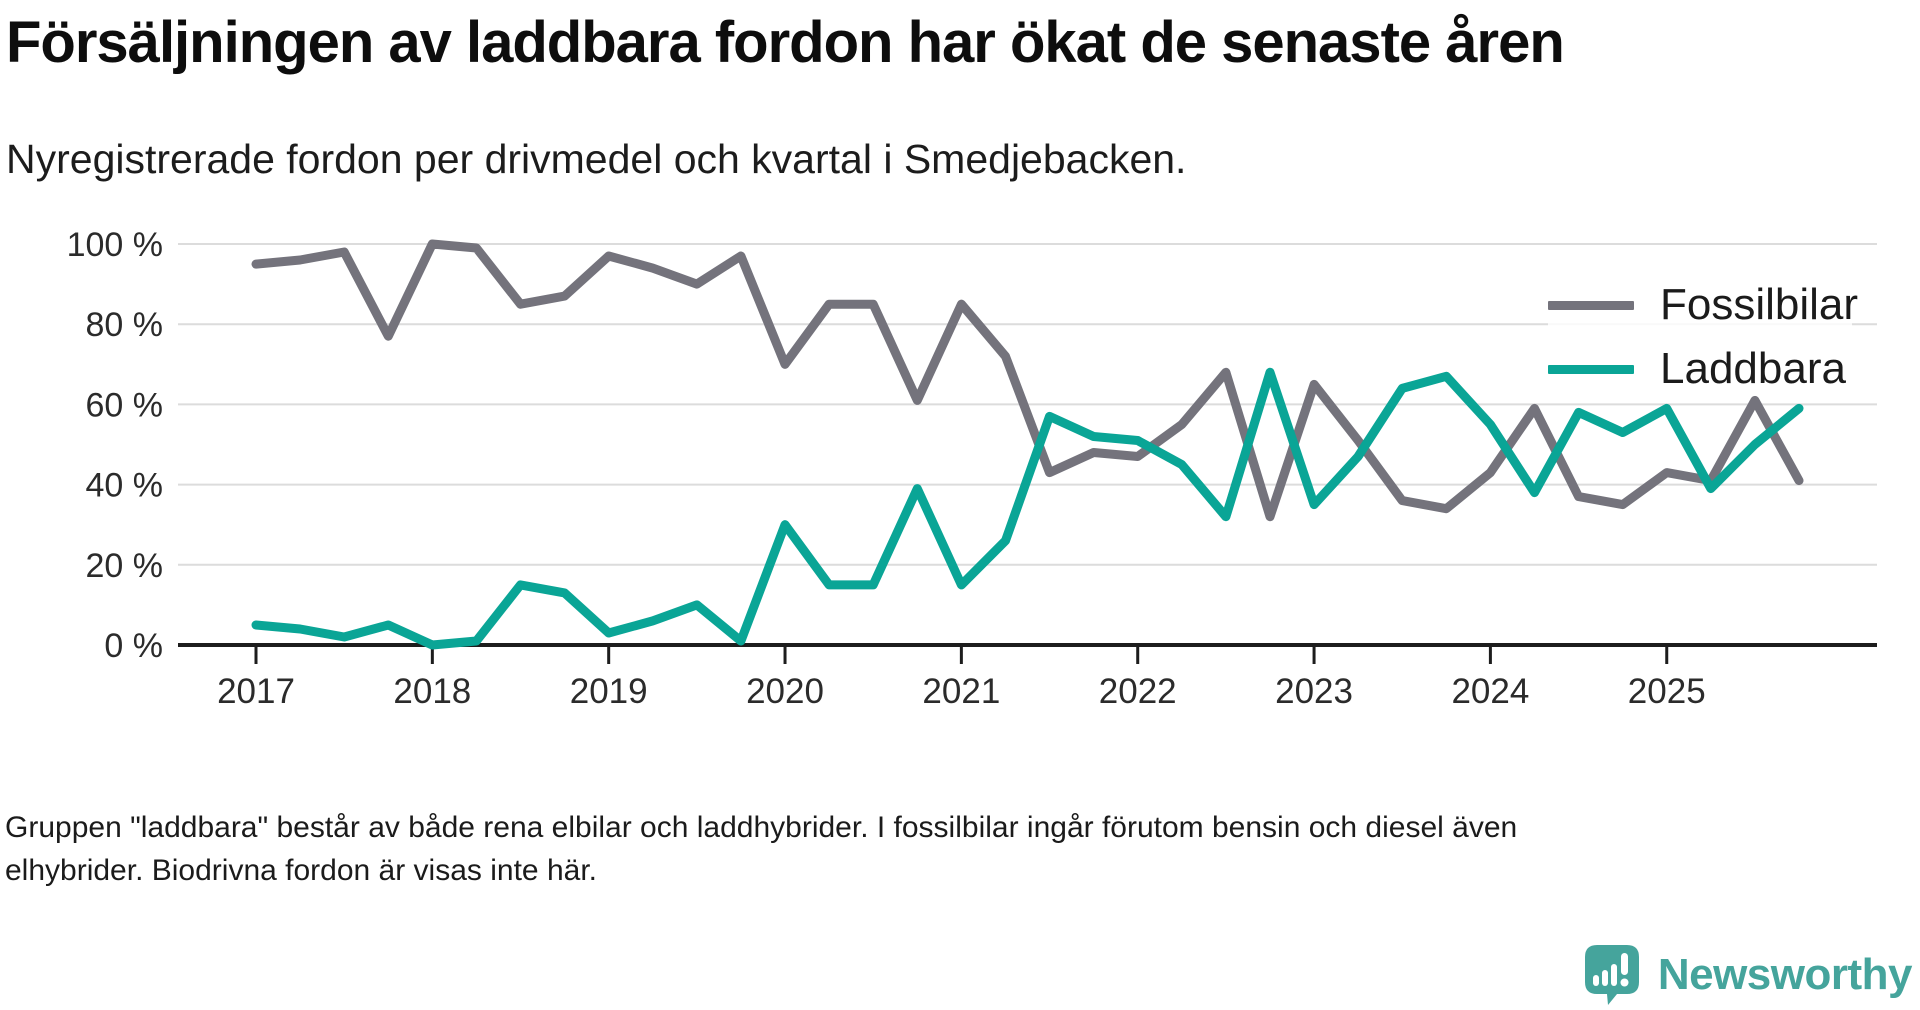  What do you see at coordinates (125, 486) in the screenshot?
I see `y-axis-label: 40 %` at bounding box center [125, 486].